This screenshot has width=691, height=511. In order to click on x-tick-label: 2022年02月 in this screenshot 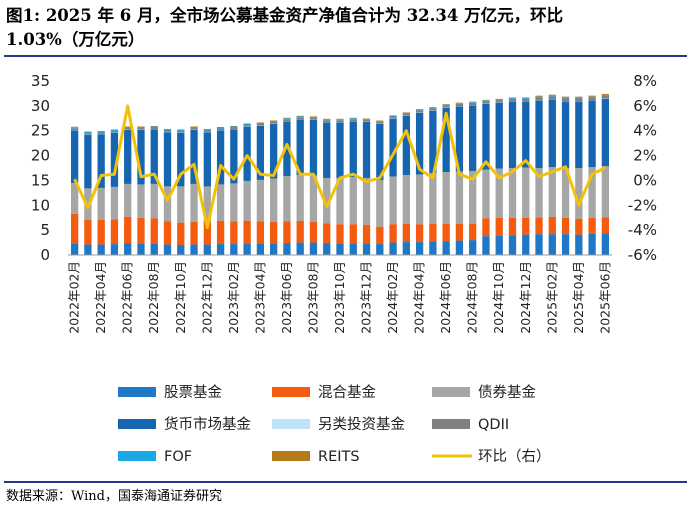, I will do `click(74, 297)`.